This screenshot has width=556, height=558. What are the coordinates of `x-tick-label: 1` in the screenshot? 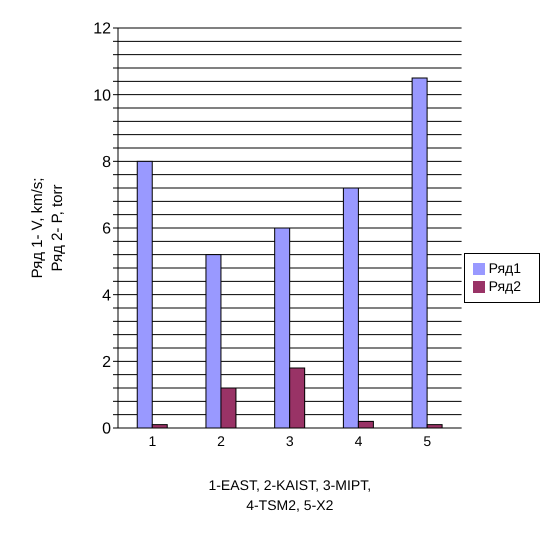 It's located at (152, 440).